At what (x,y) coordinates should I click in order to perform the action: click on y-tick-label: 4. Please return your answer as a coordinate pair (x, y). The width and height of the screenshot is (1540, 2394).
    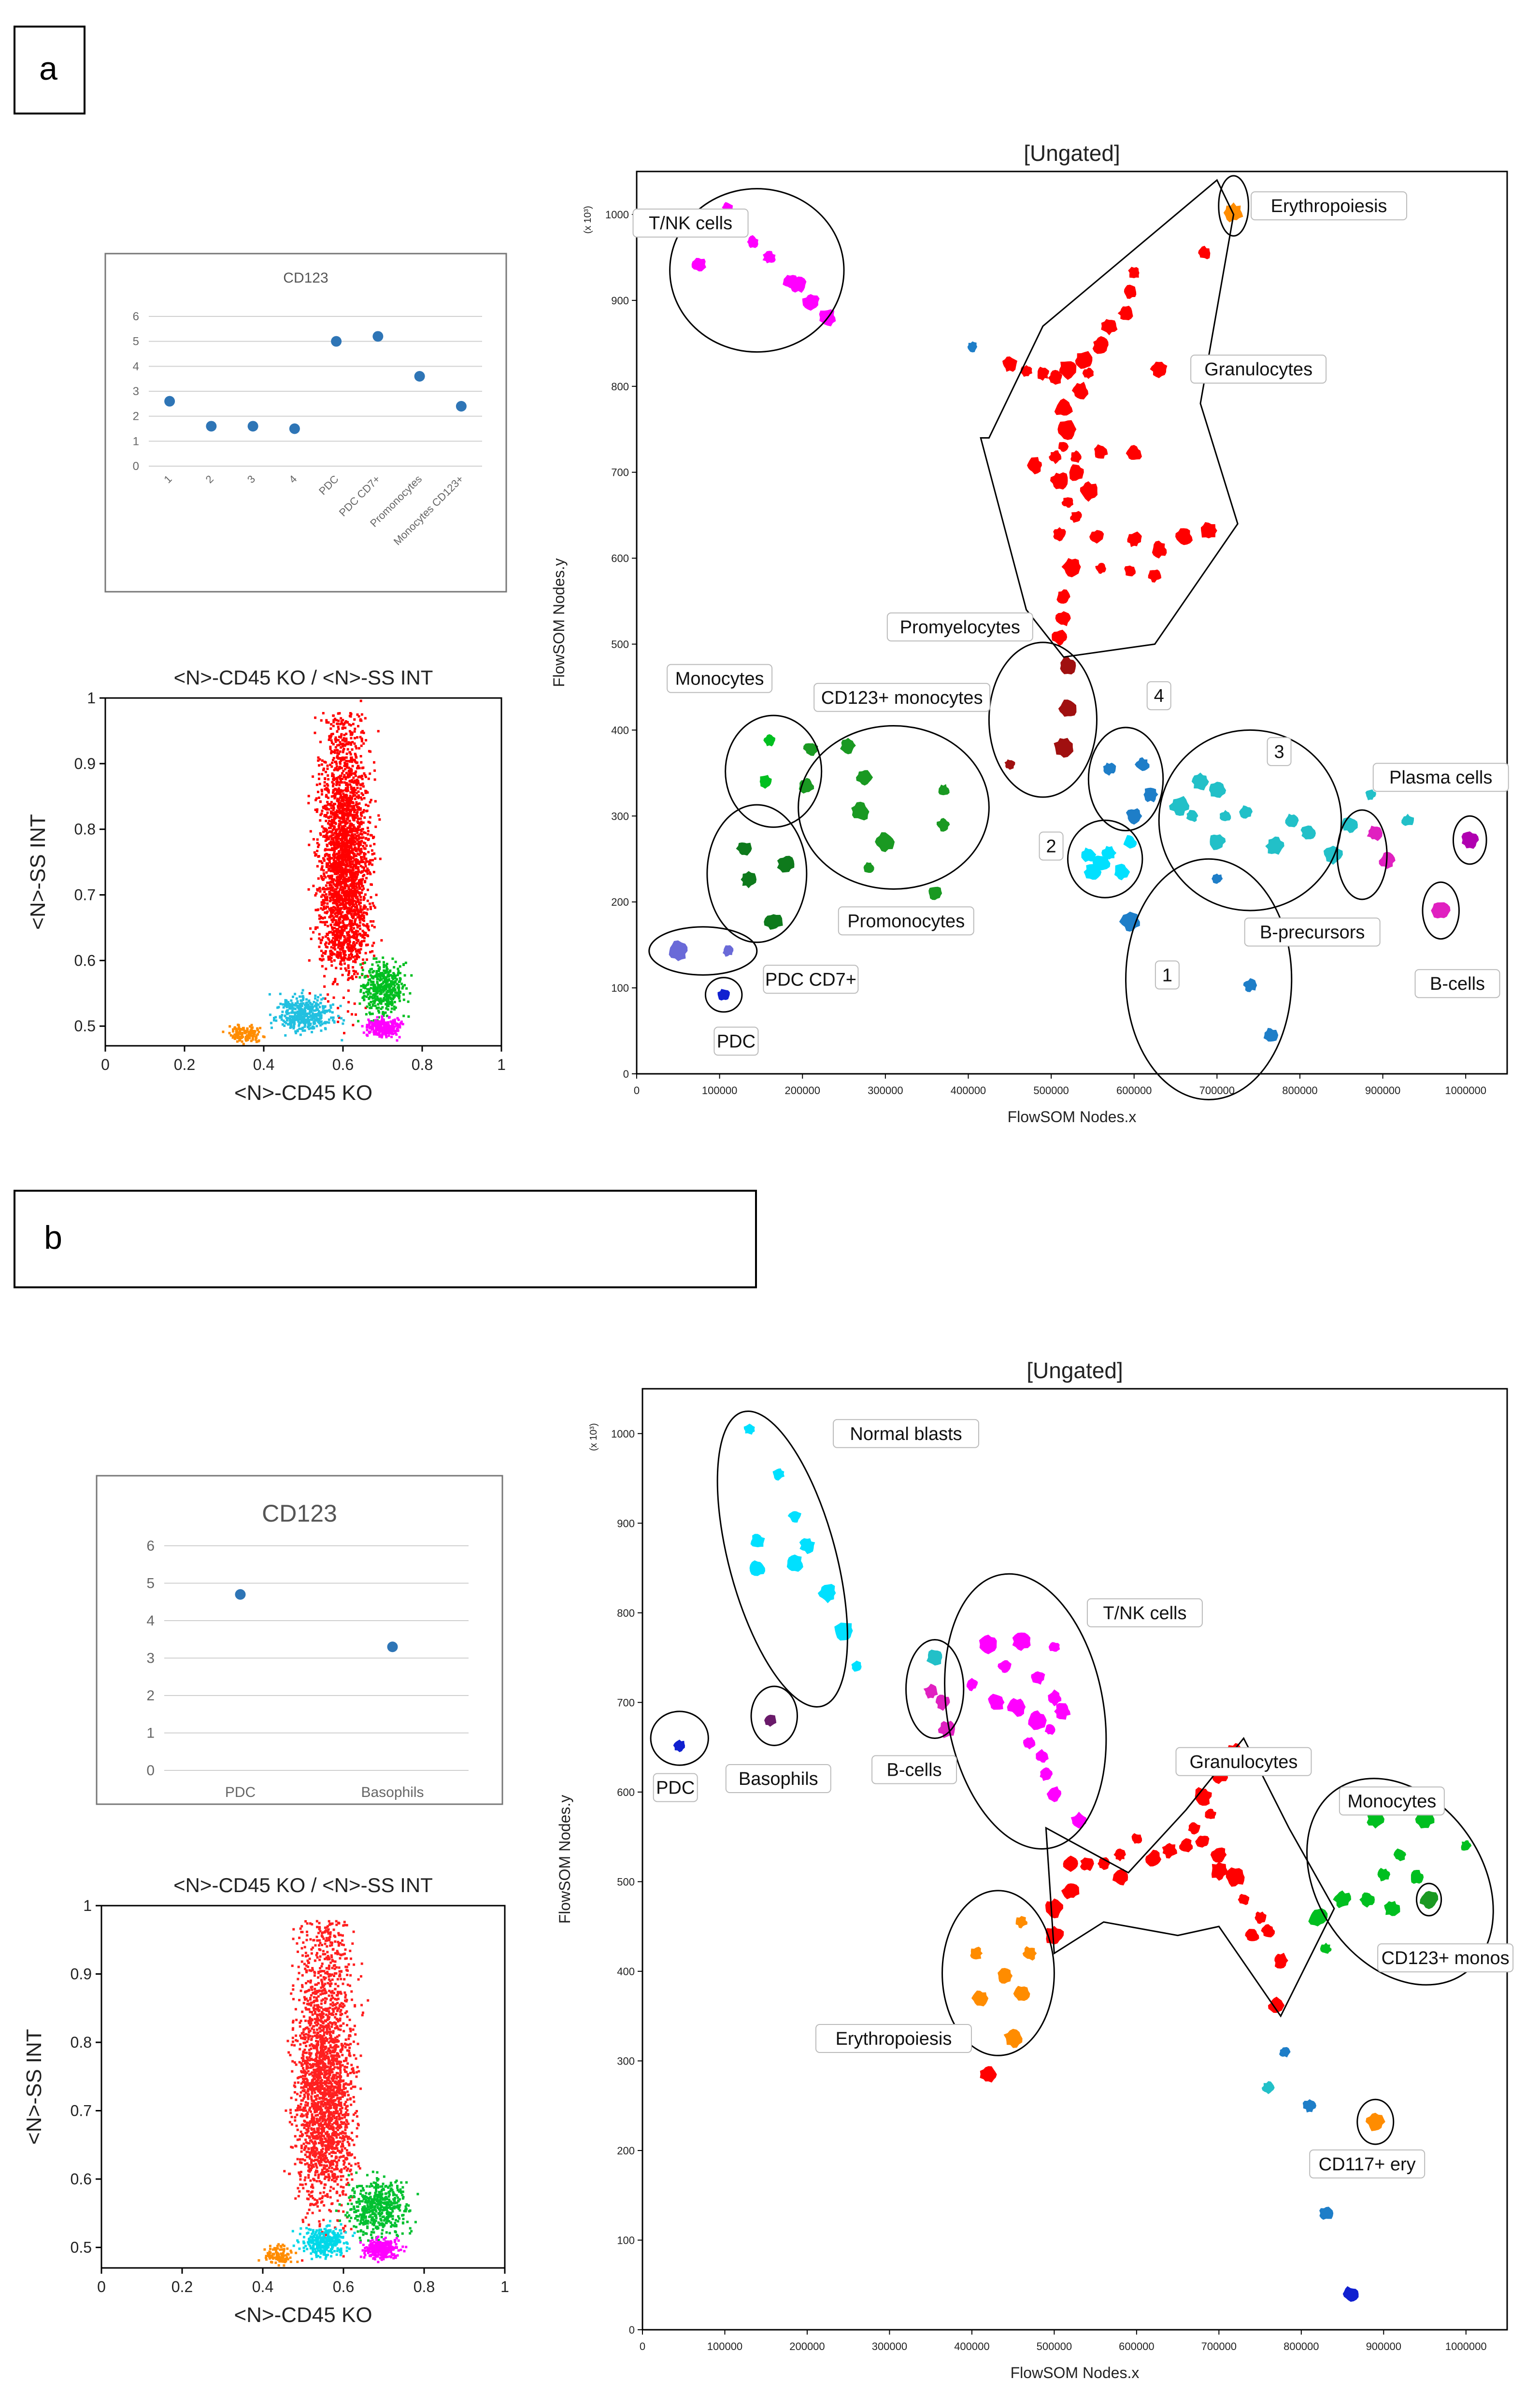
    Looking at the image, I should click on (136, 367).